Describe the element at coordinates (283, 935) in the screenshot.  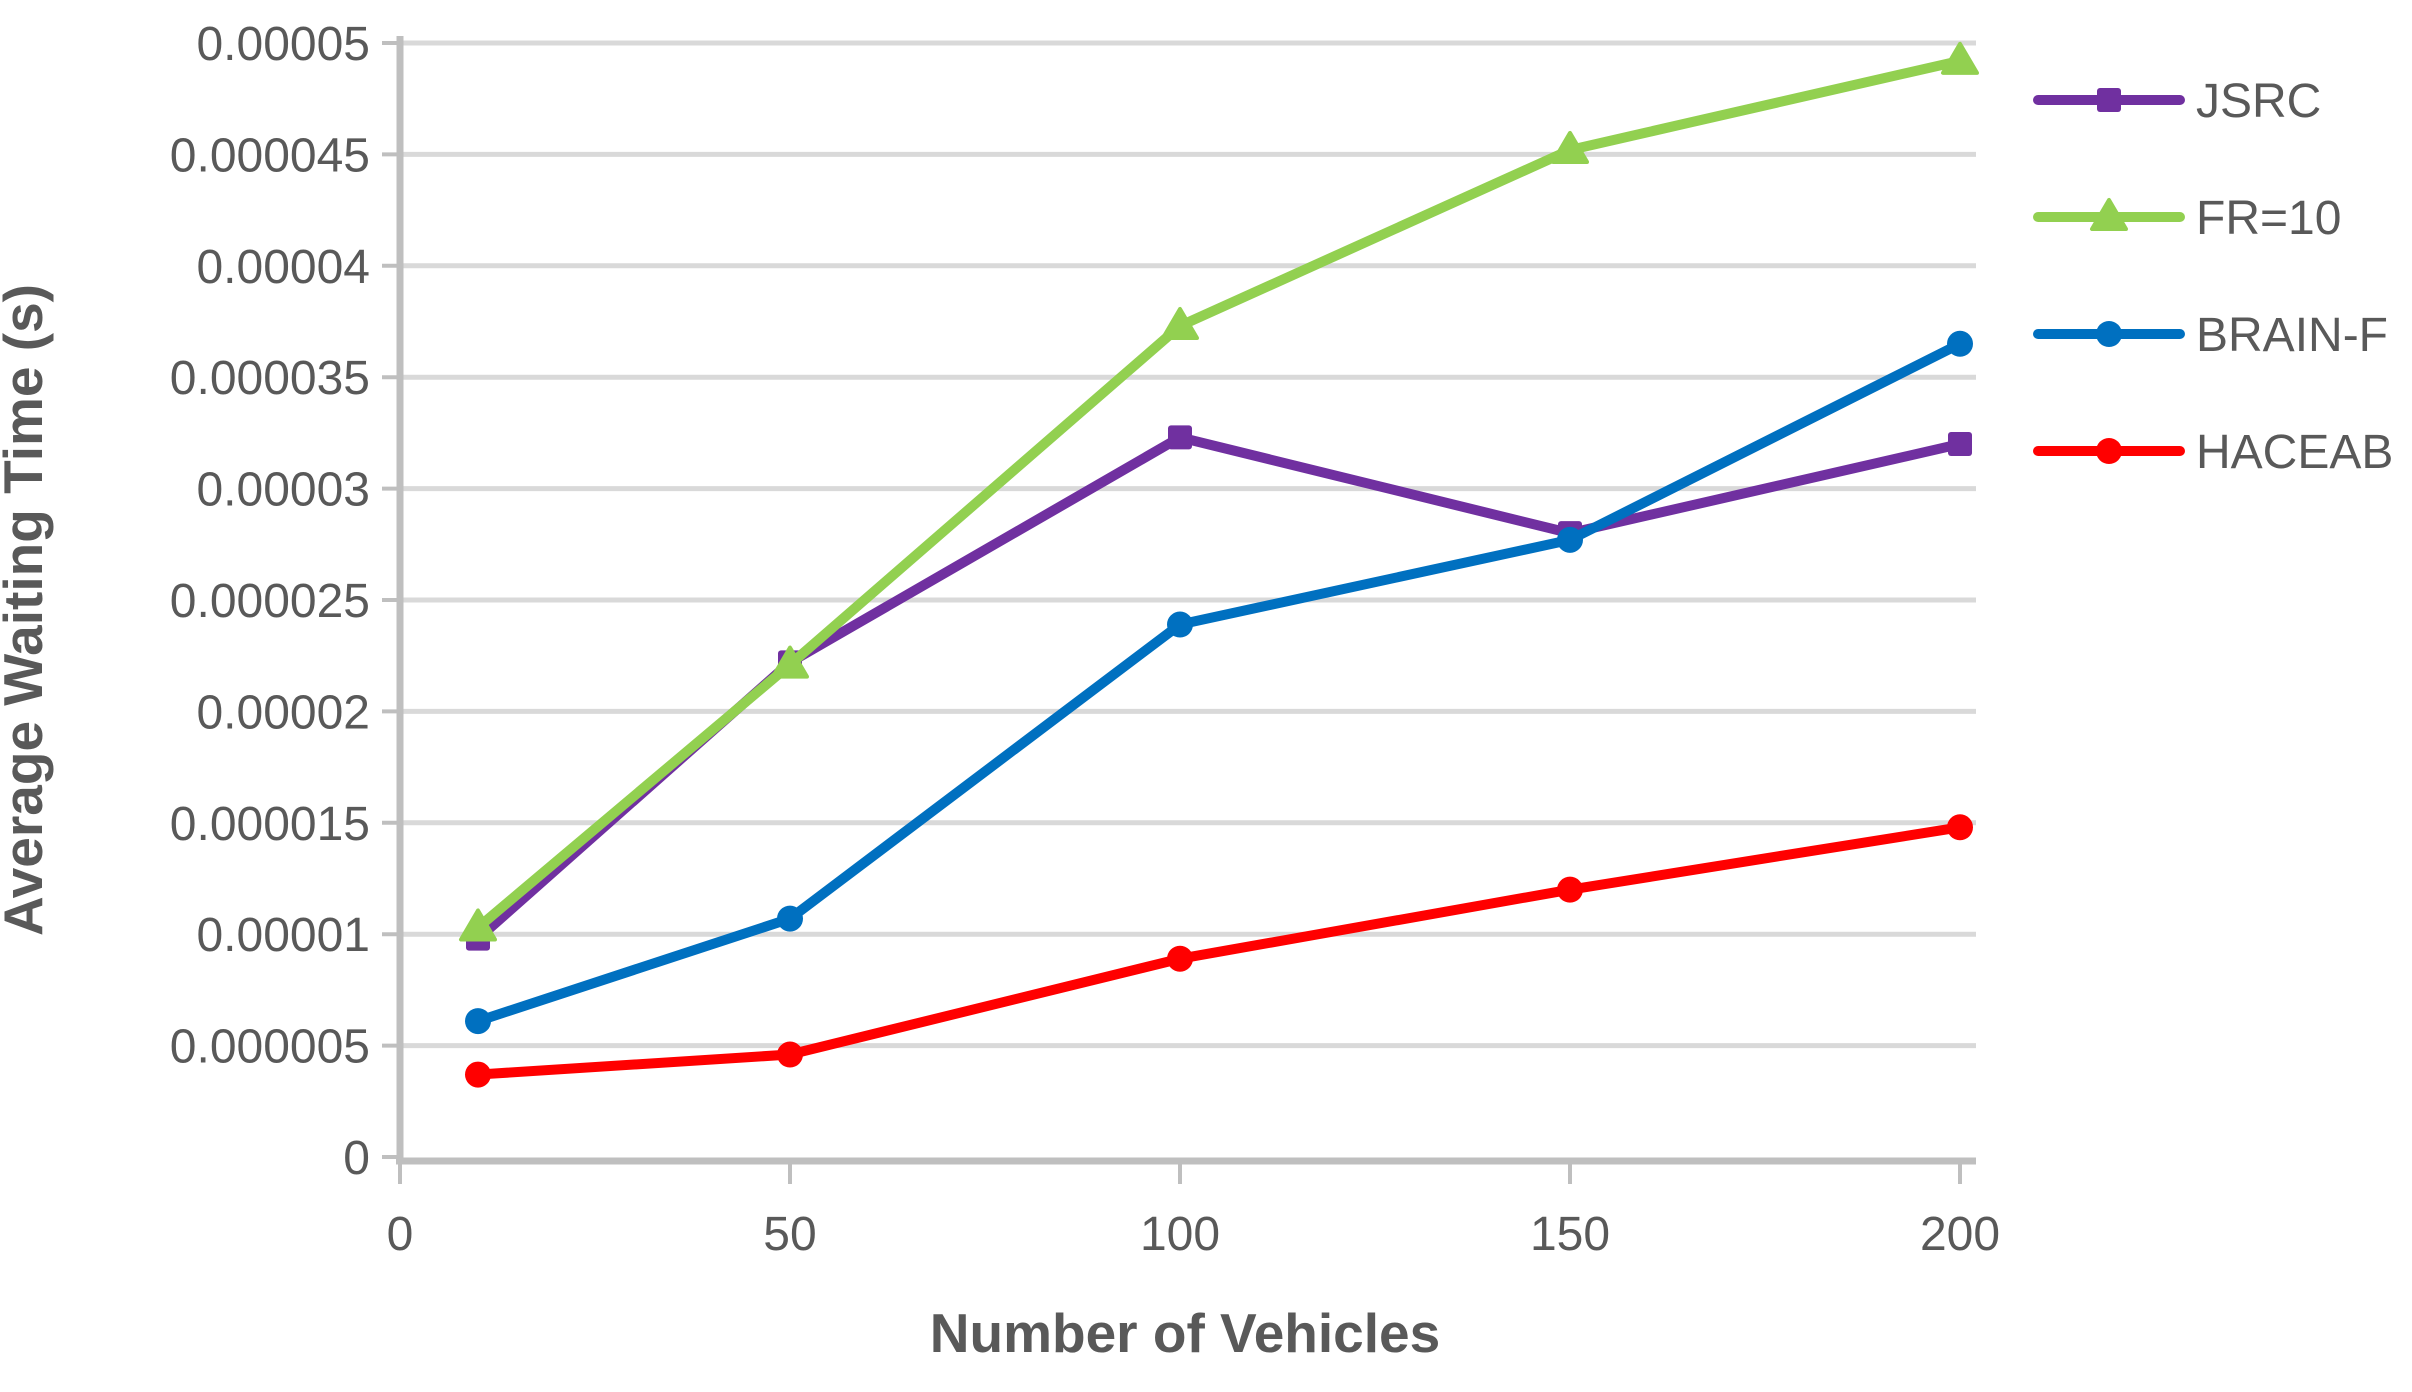
I see `y-tick-label: 0.00001` at that location.